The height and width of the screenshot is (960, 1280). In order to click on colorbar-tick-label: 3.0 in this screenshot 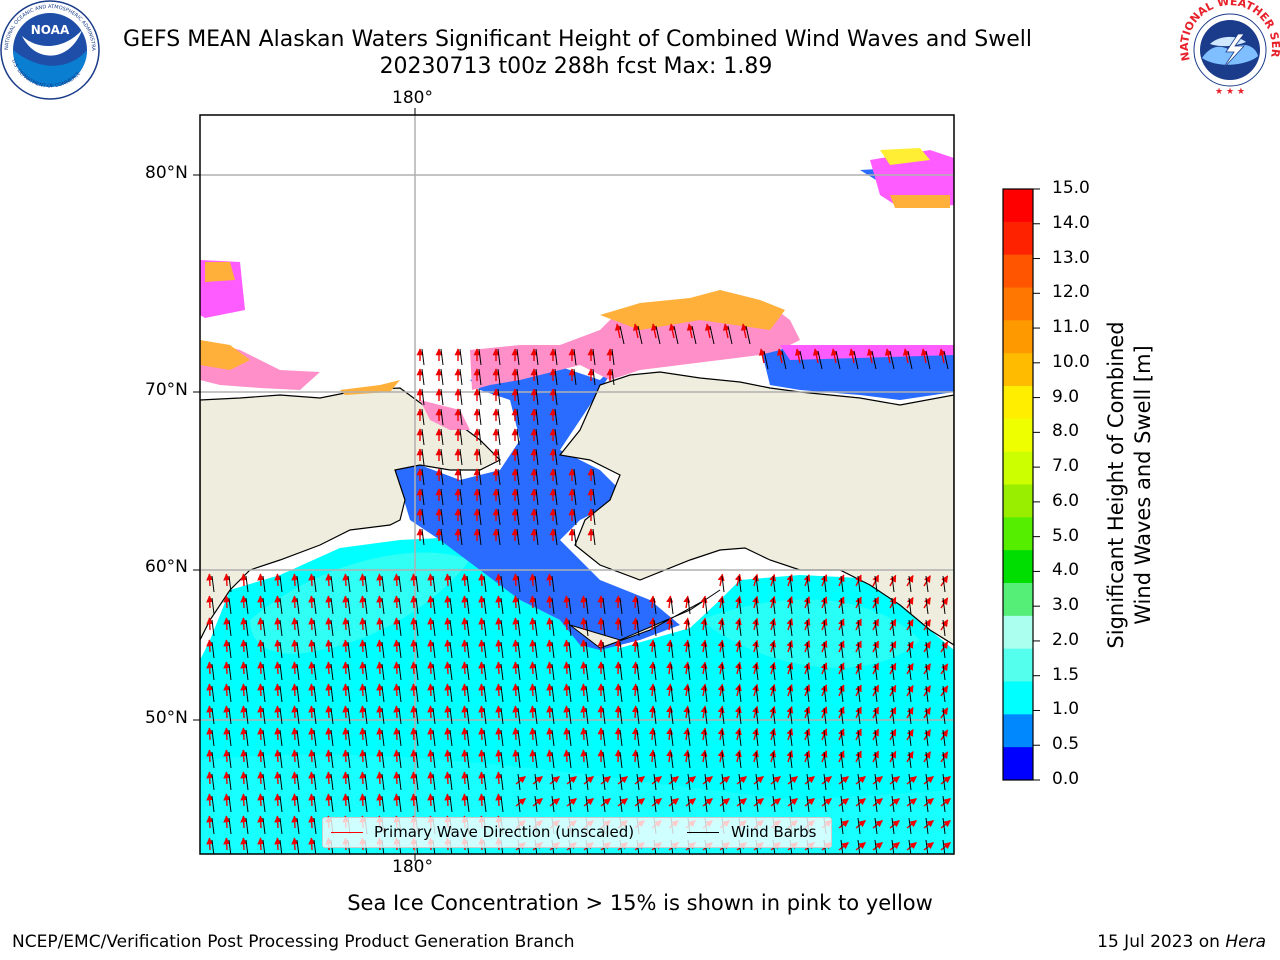, I will do `click(1066, 605)`.